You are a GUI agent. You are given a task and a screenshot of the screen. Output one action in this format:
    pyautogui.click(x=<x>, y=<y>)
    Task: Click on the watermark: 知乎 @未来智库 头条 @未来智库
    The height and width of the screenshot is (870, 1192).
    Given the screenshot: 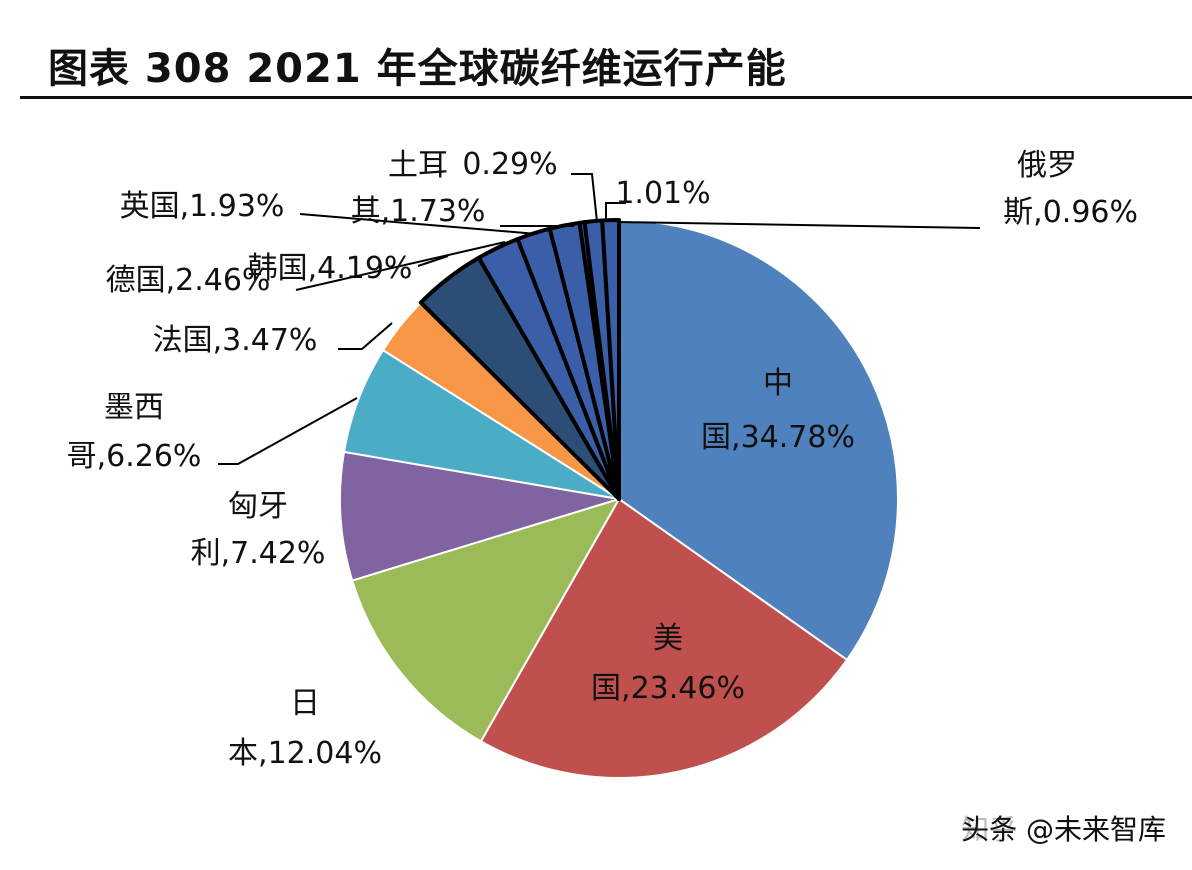 What is the action you would take?
    pyautogui.click(x=1063, y=828)
    